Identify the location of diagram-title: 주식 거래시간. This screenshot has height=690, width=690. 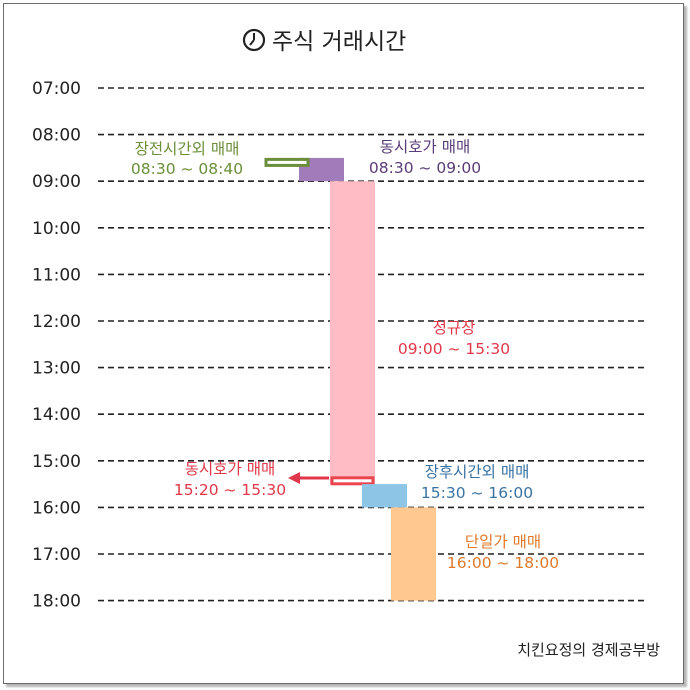
(339, 42).